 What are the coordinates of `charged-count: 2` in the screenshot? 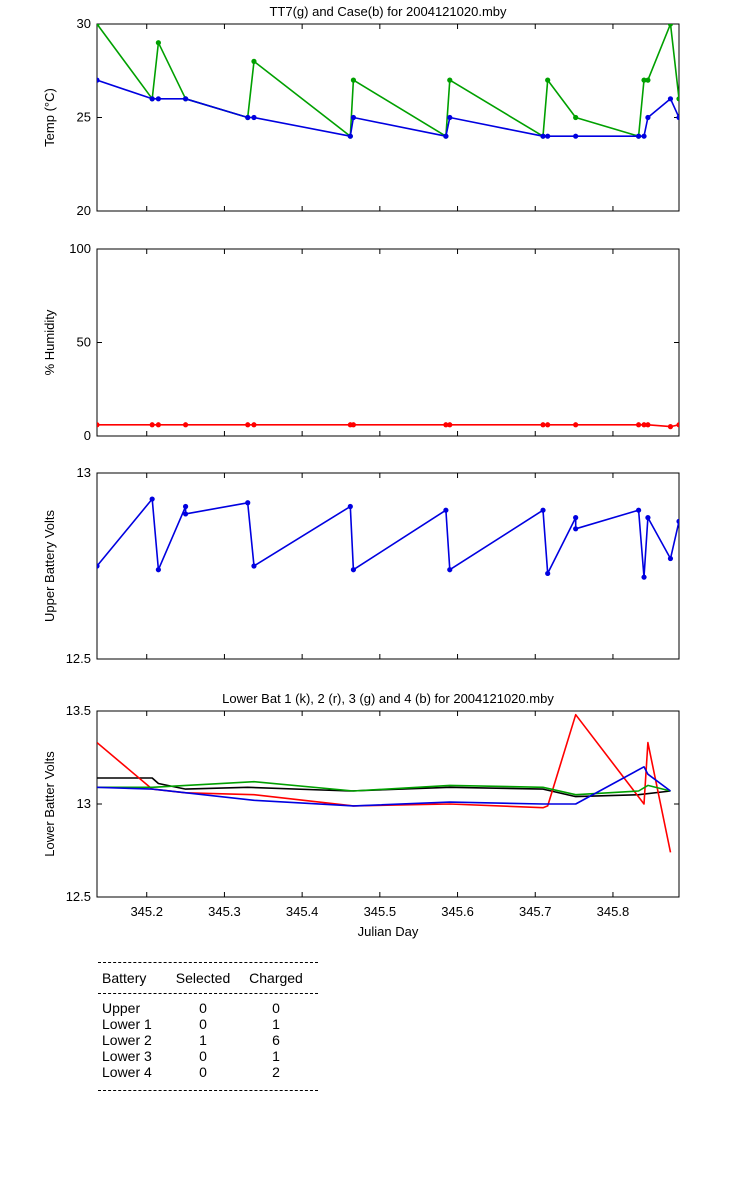 It's located at (276, 1072).